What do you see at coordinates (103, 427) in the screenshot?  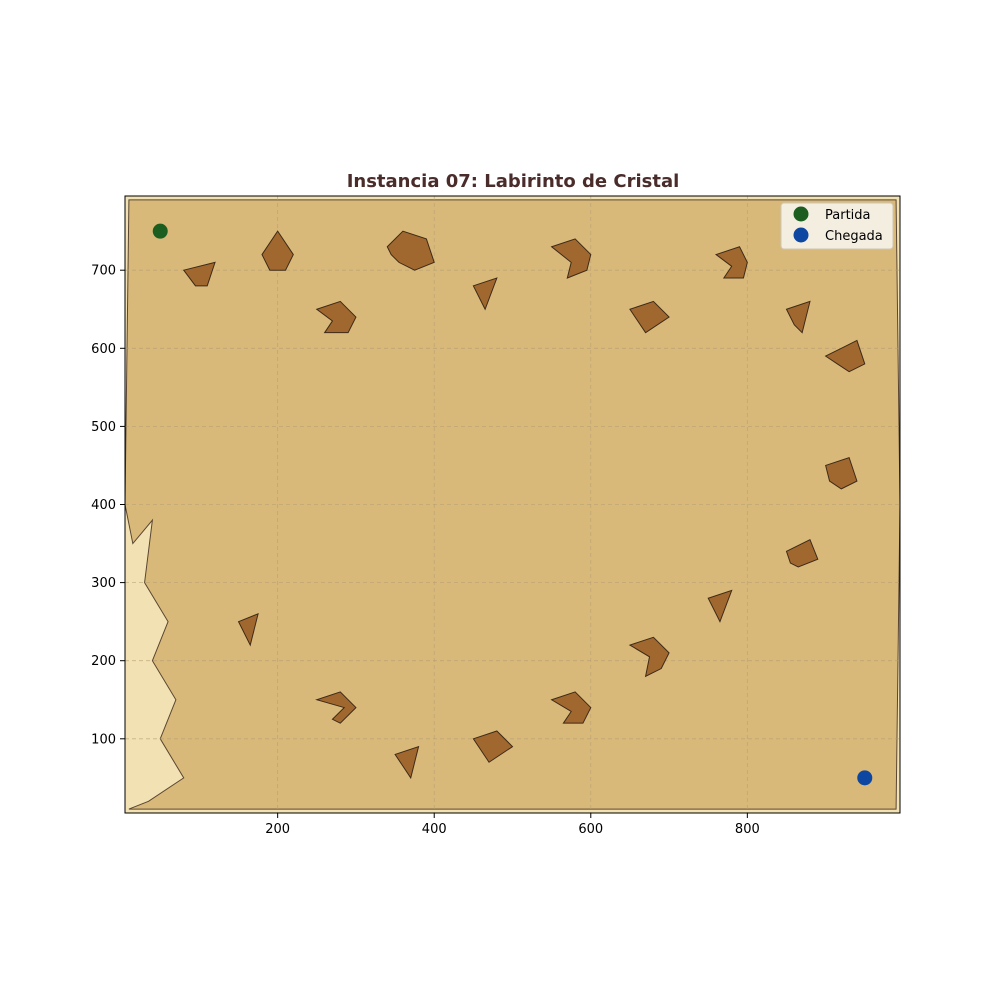 I see `y-tick-label: 500` at bounding box center [103, 427].